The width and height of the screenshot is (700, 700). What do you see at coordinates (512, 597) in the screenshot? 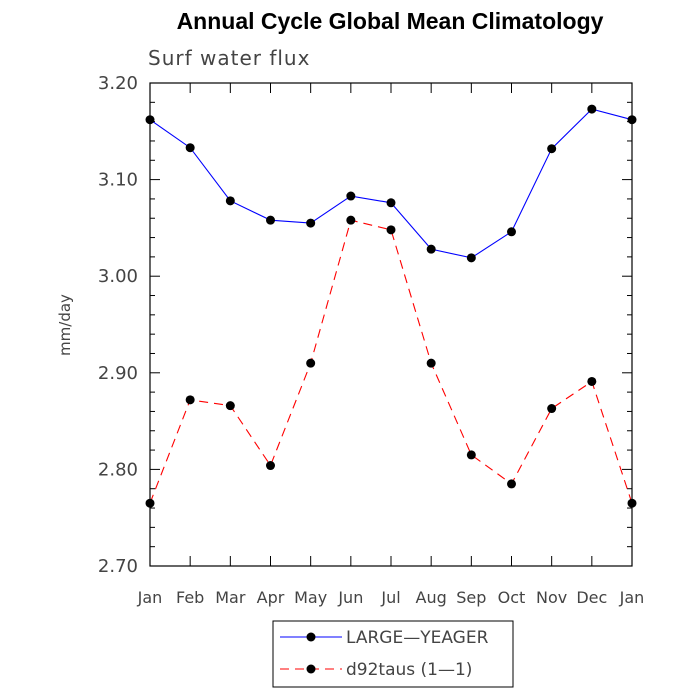
I see `x-tick-label: Oct` at bounding box center [512, 597].